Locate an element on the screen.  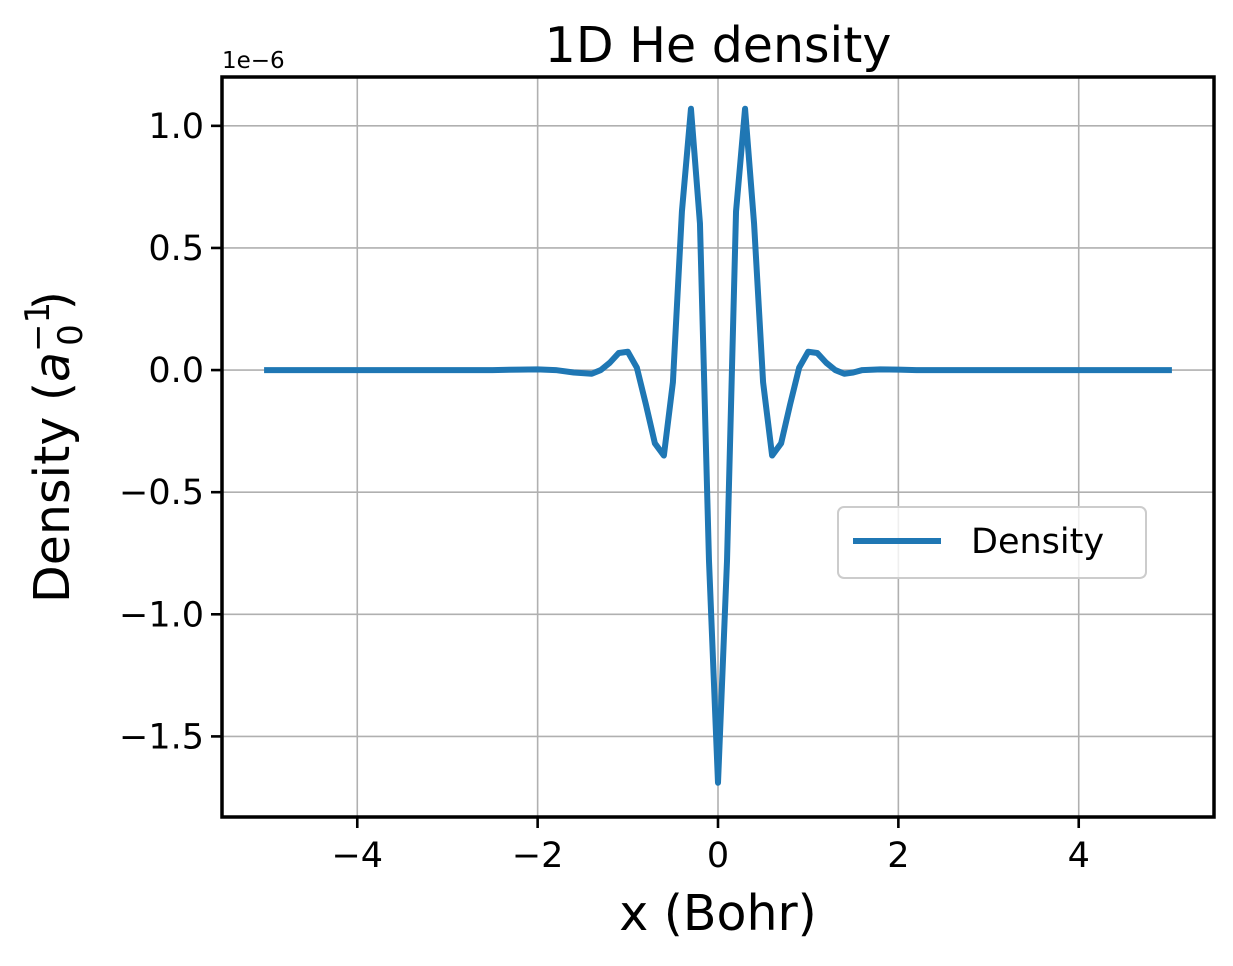
legend-label-density: Density is located at coordinates (1037, 542).